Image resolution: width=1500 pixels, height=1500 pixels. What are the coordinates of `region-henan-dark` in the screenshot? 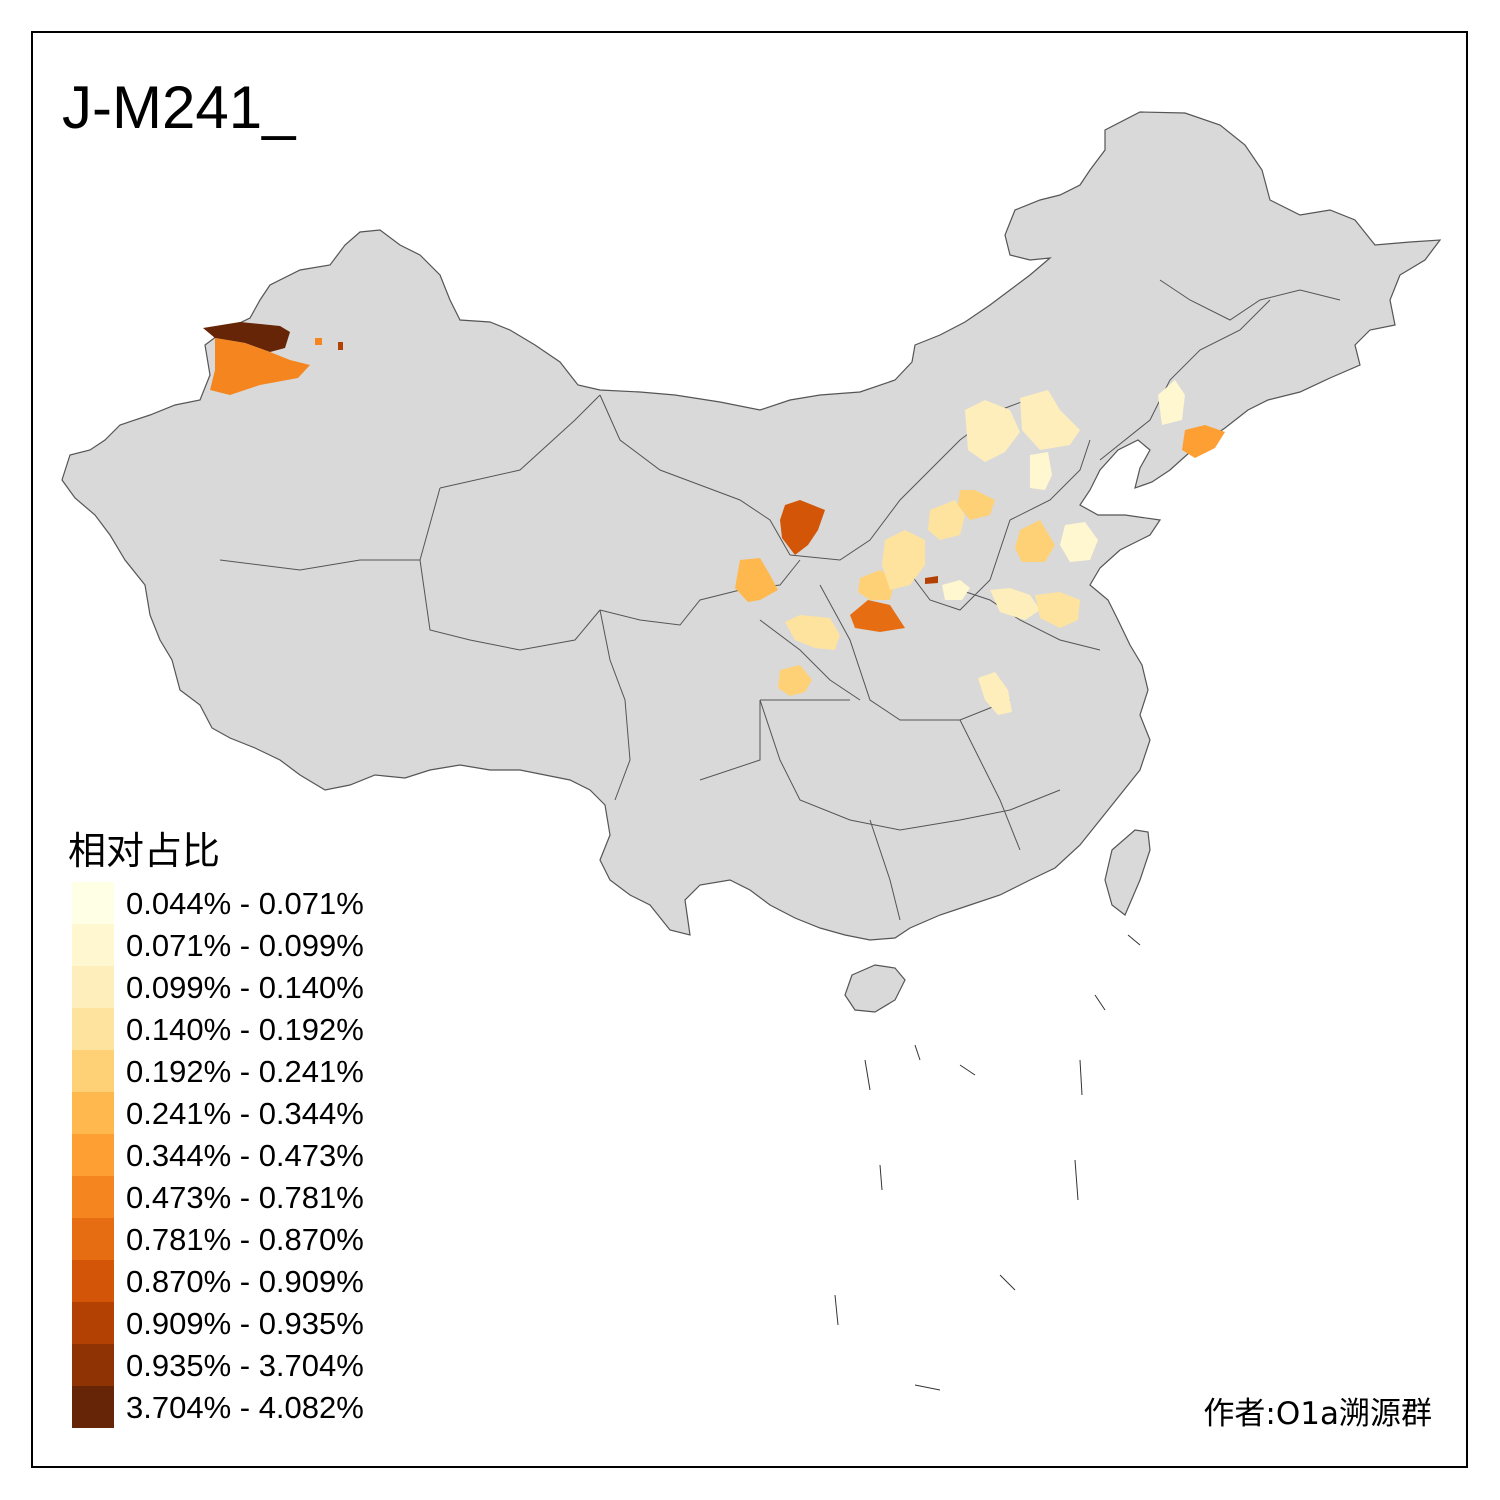 It's located at (931, 580).